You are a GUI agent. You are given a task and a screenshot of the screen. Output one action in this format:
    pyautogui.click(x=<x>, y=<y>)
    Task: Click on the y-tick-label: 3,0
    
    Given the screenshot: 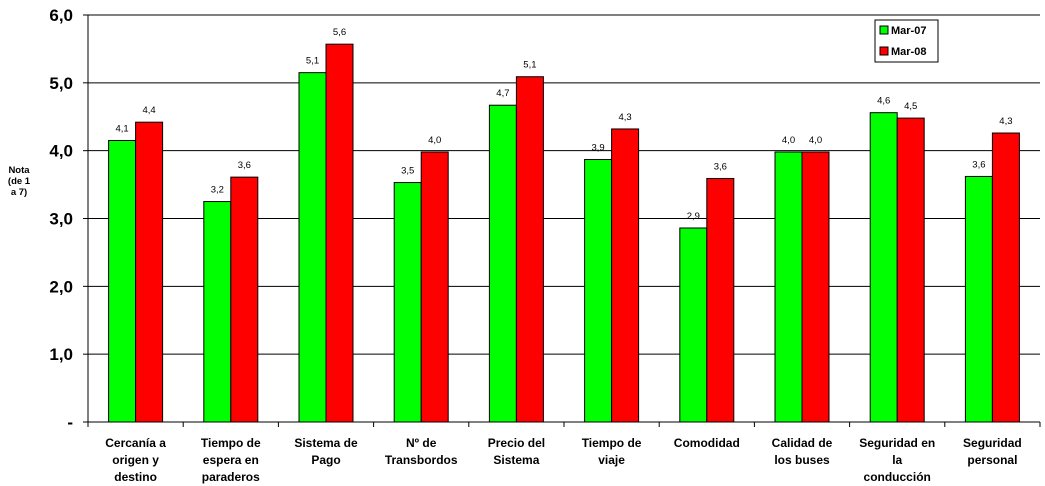 What is the action you would take?
    pyautogui.click(x=61, y=219)
    